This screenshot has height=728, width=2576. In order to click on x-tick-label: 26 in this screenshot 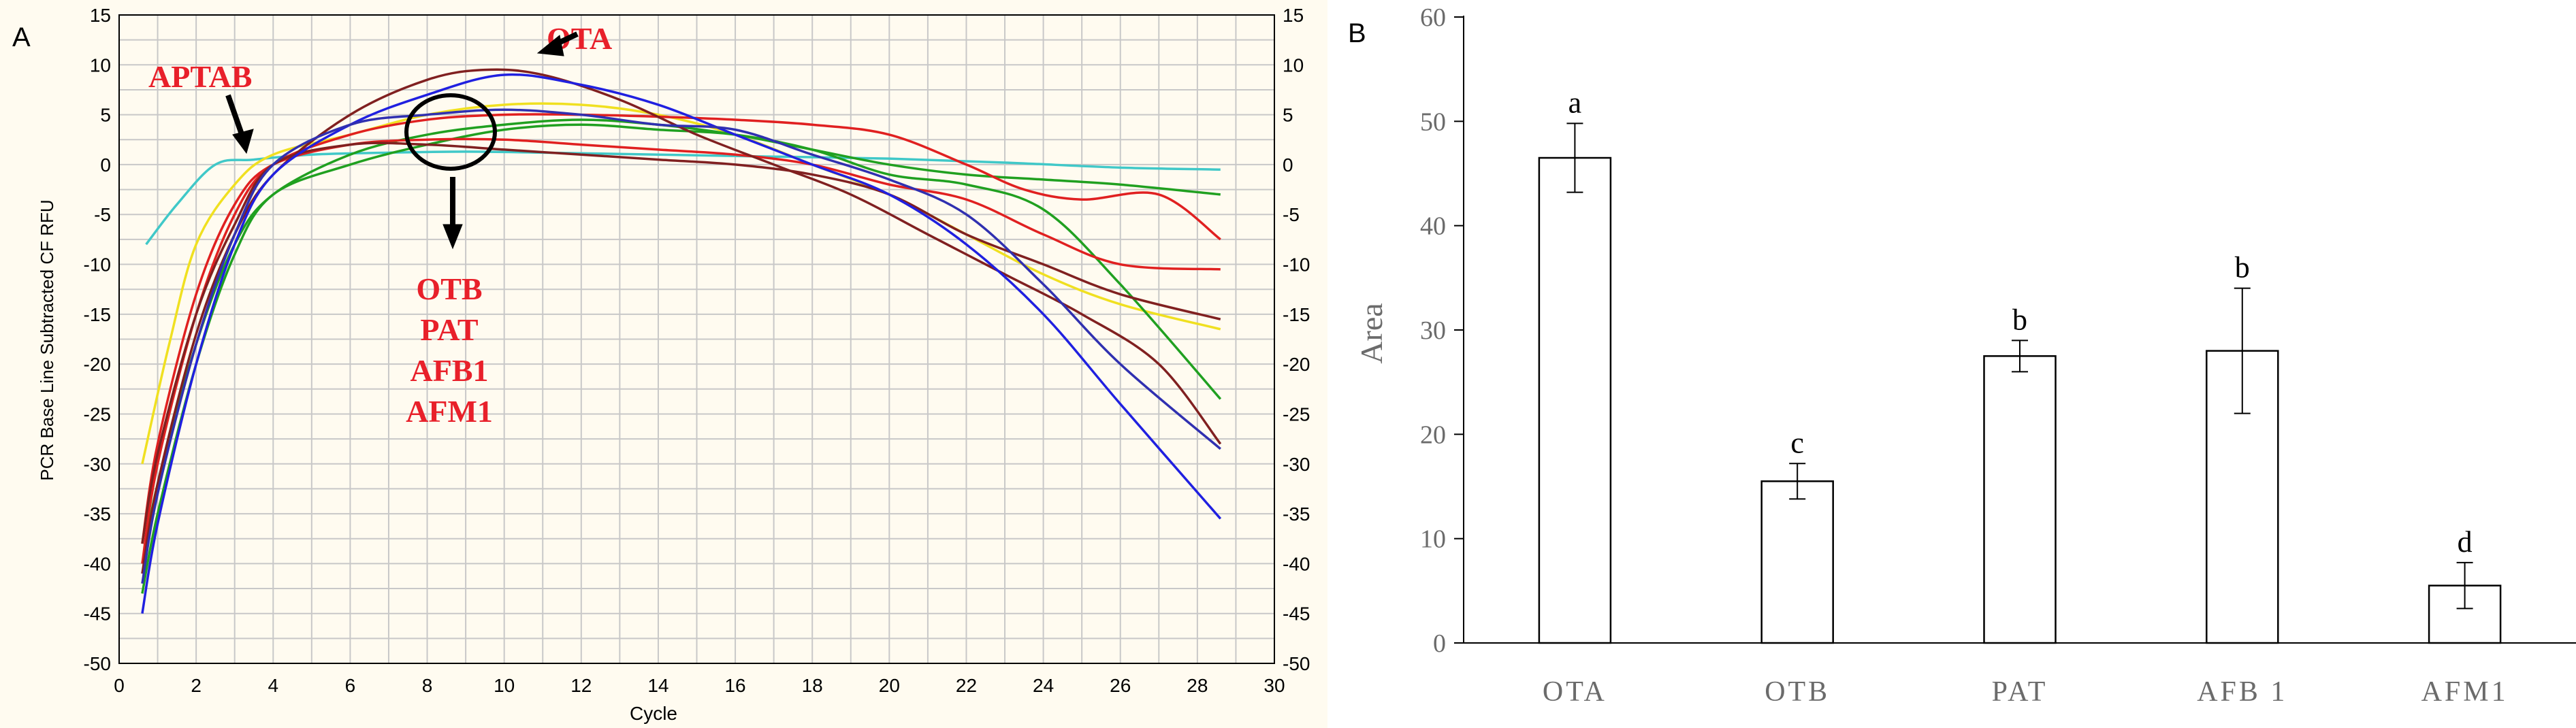, I will do `click(1121, 686)`.